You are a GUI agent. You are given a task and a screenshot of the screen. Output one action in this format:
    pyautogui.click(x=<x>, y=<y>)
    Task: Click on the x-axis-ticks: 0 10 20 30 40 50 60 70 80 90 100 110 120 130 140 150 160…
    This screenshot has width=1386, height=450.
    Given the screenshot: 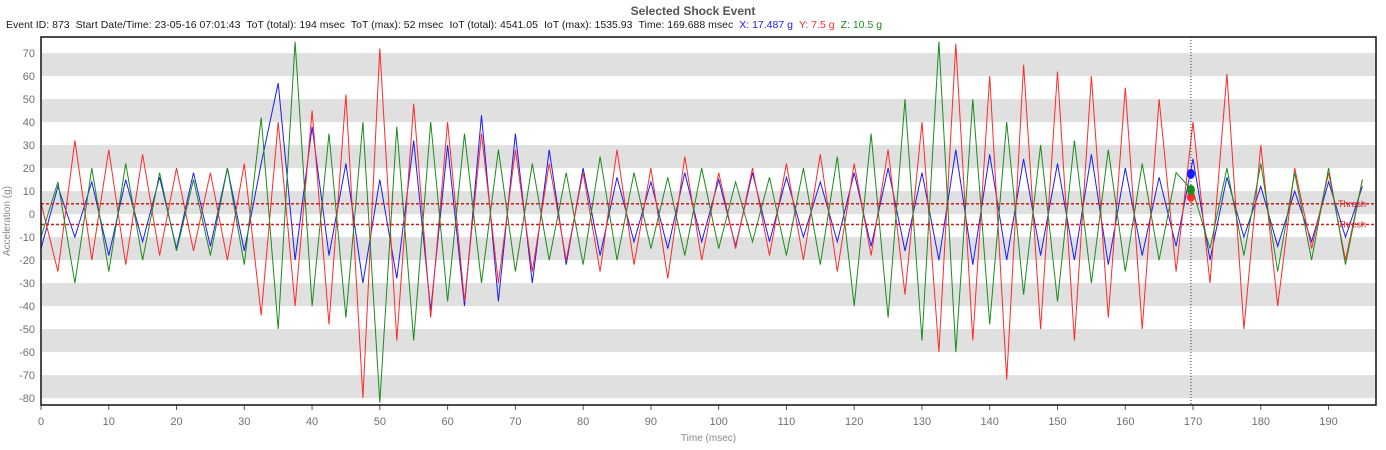 What is the action you would take?
    pyautogui.click(x=688, y=416)
    